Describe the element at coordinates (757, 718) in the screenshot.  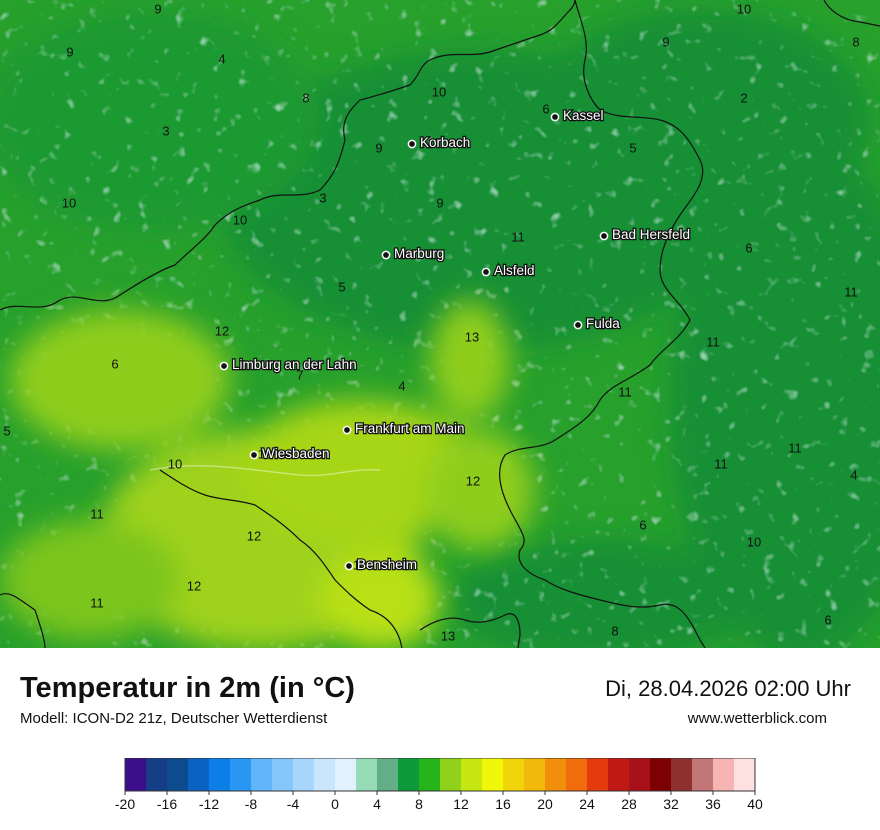
I see `website-link: www.wetterblick.com` at that location.